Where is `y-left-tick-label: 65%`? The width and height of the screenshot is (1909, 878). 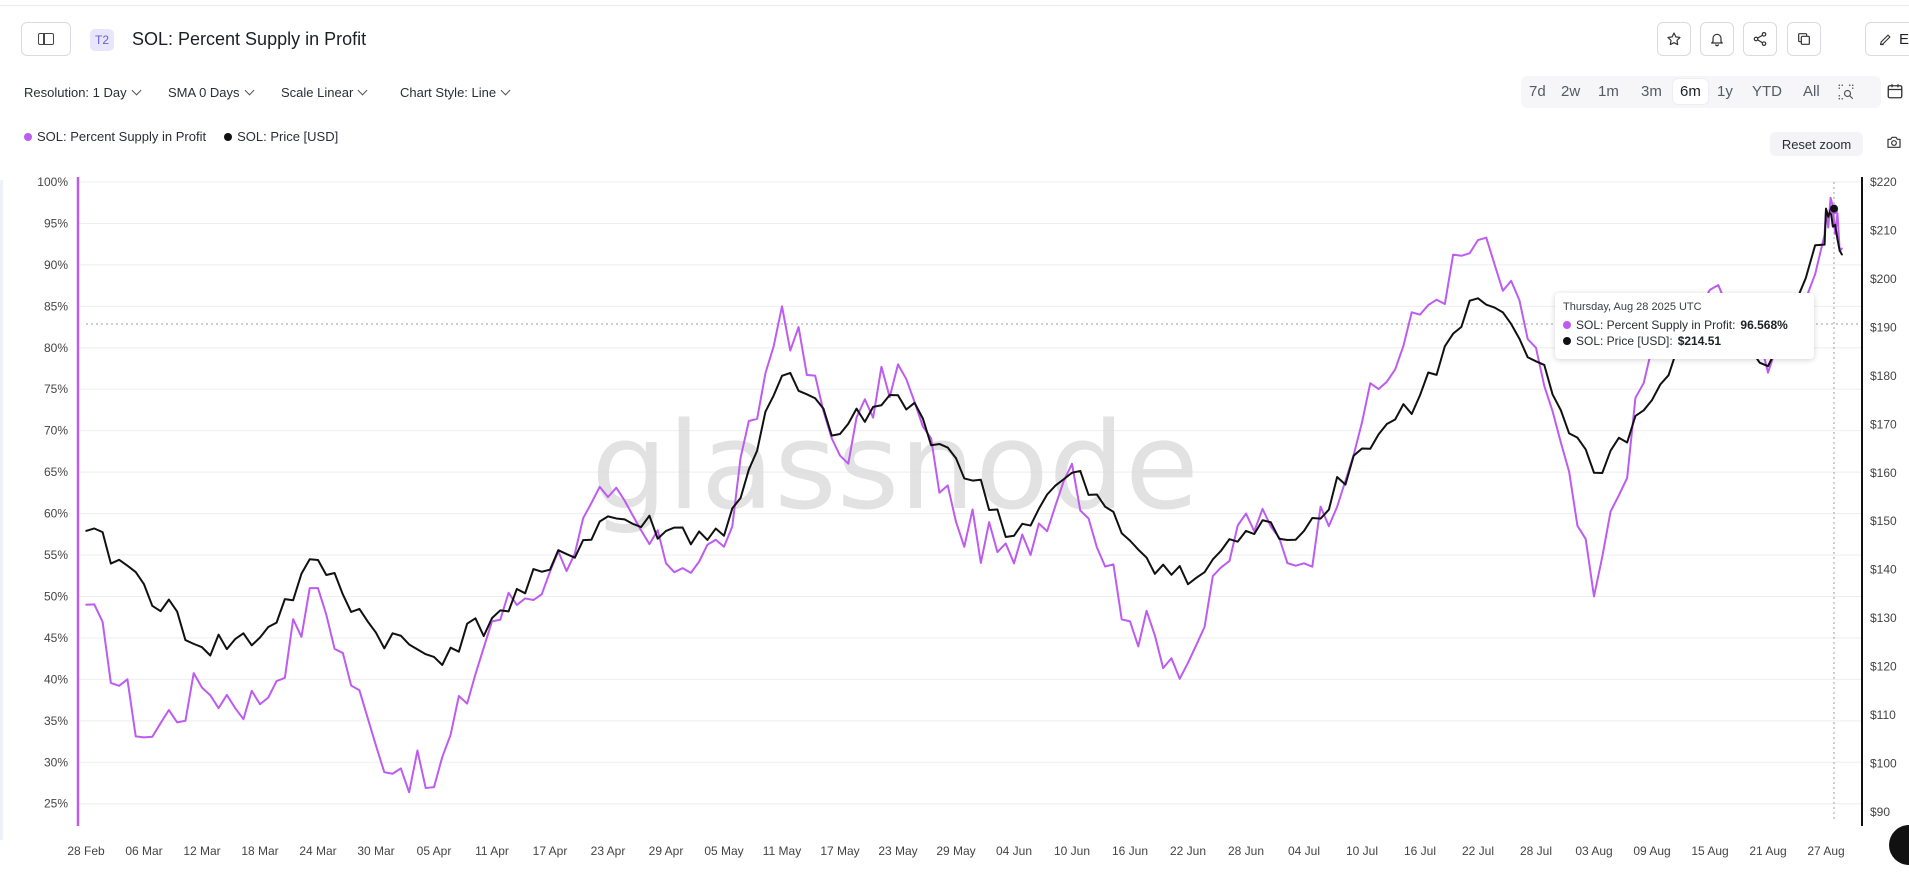 y-left-tick-label: 65% is located at coordinates (56, 472).